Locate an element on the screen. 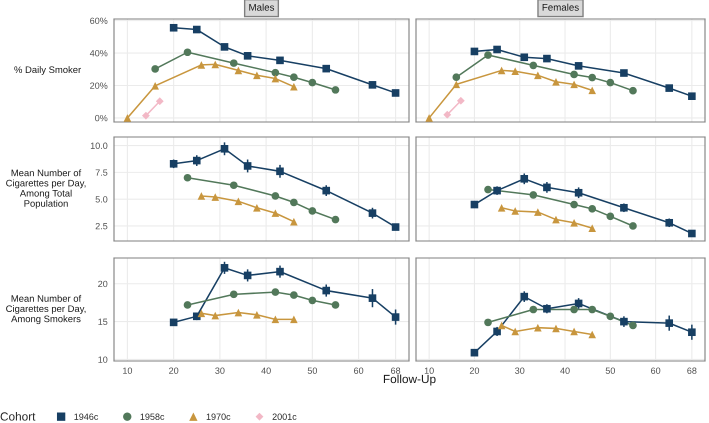  chart-title: Females is located at coordinates (560, 7).